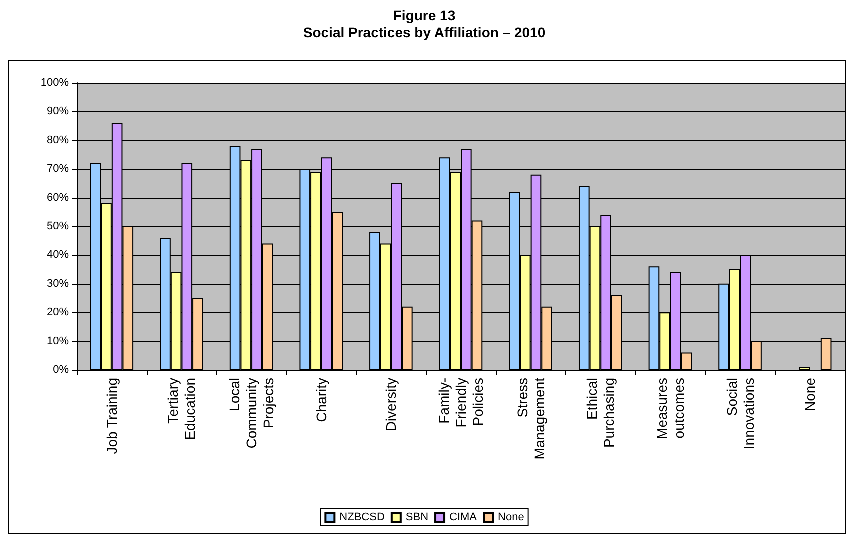 This screenshot has width=849, height=536. I want to click on x-tick-label: Diversity, so click(391, 405).